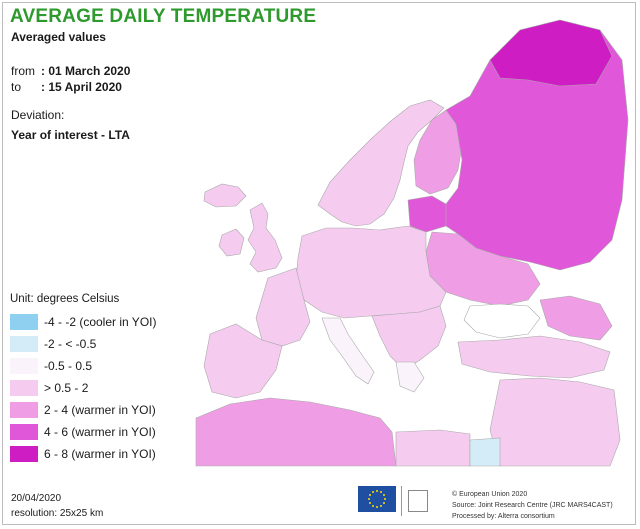 Image resolution: width=640 pixels, height=529 pixels. What do you see at coordinates (68, 366) in the screenshot?
I see `legend-label: -0.5 - 0.5` at bounding box center [68, 366].